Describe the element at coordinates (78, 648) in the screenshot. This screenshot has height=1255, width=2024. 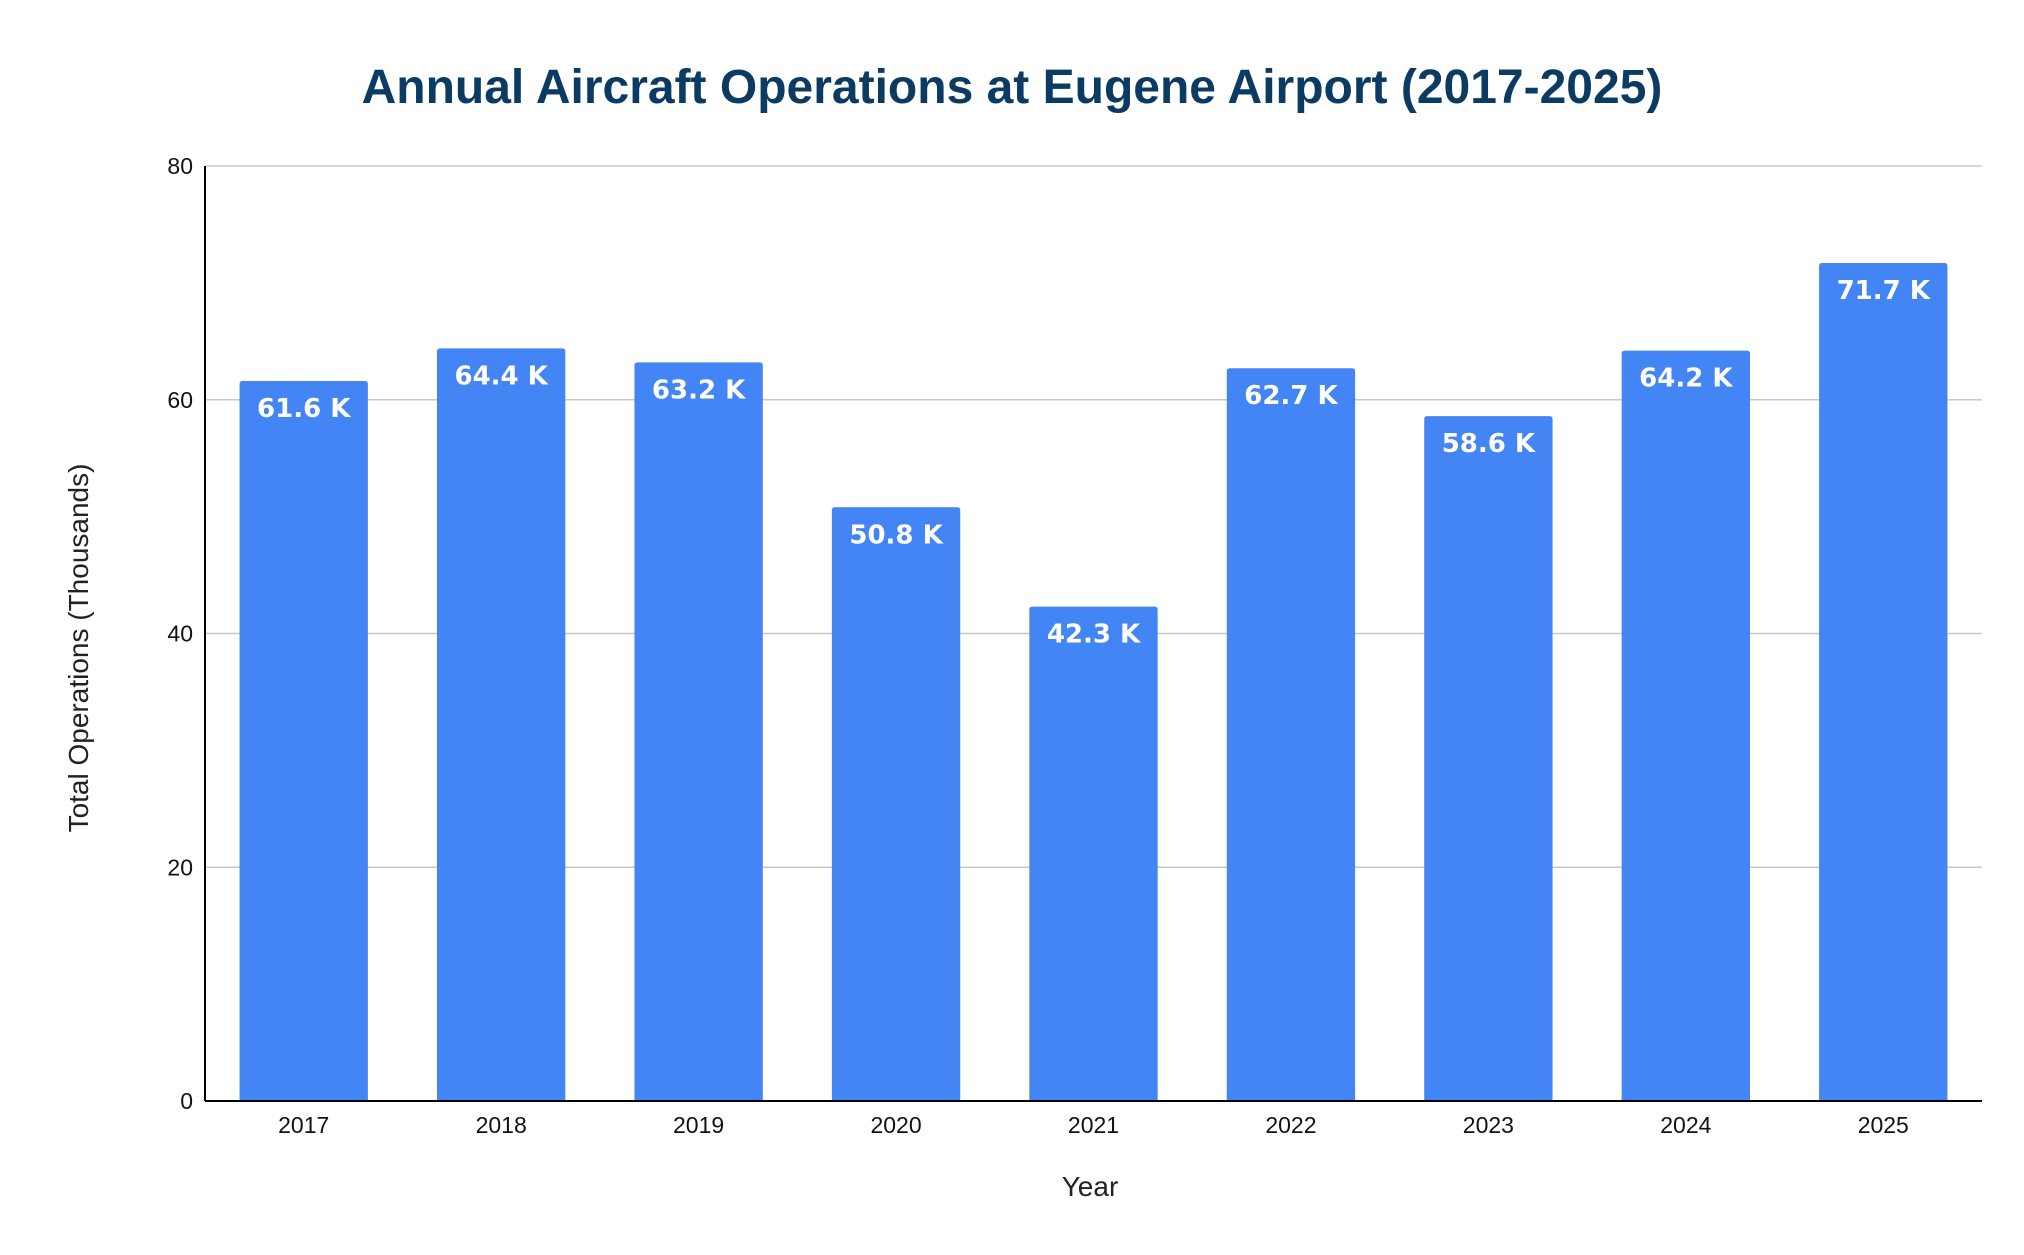
I see `y-axis-label: Total Operations (Thousands)` at that location.